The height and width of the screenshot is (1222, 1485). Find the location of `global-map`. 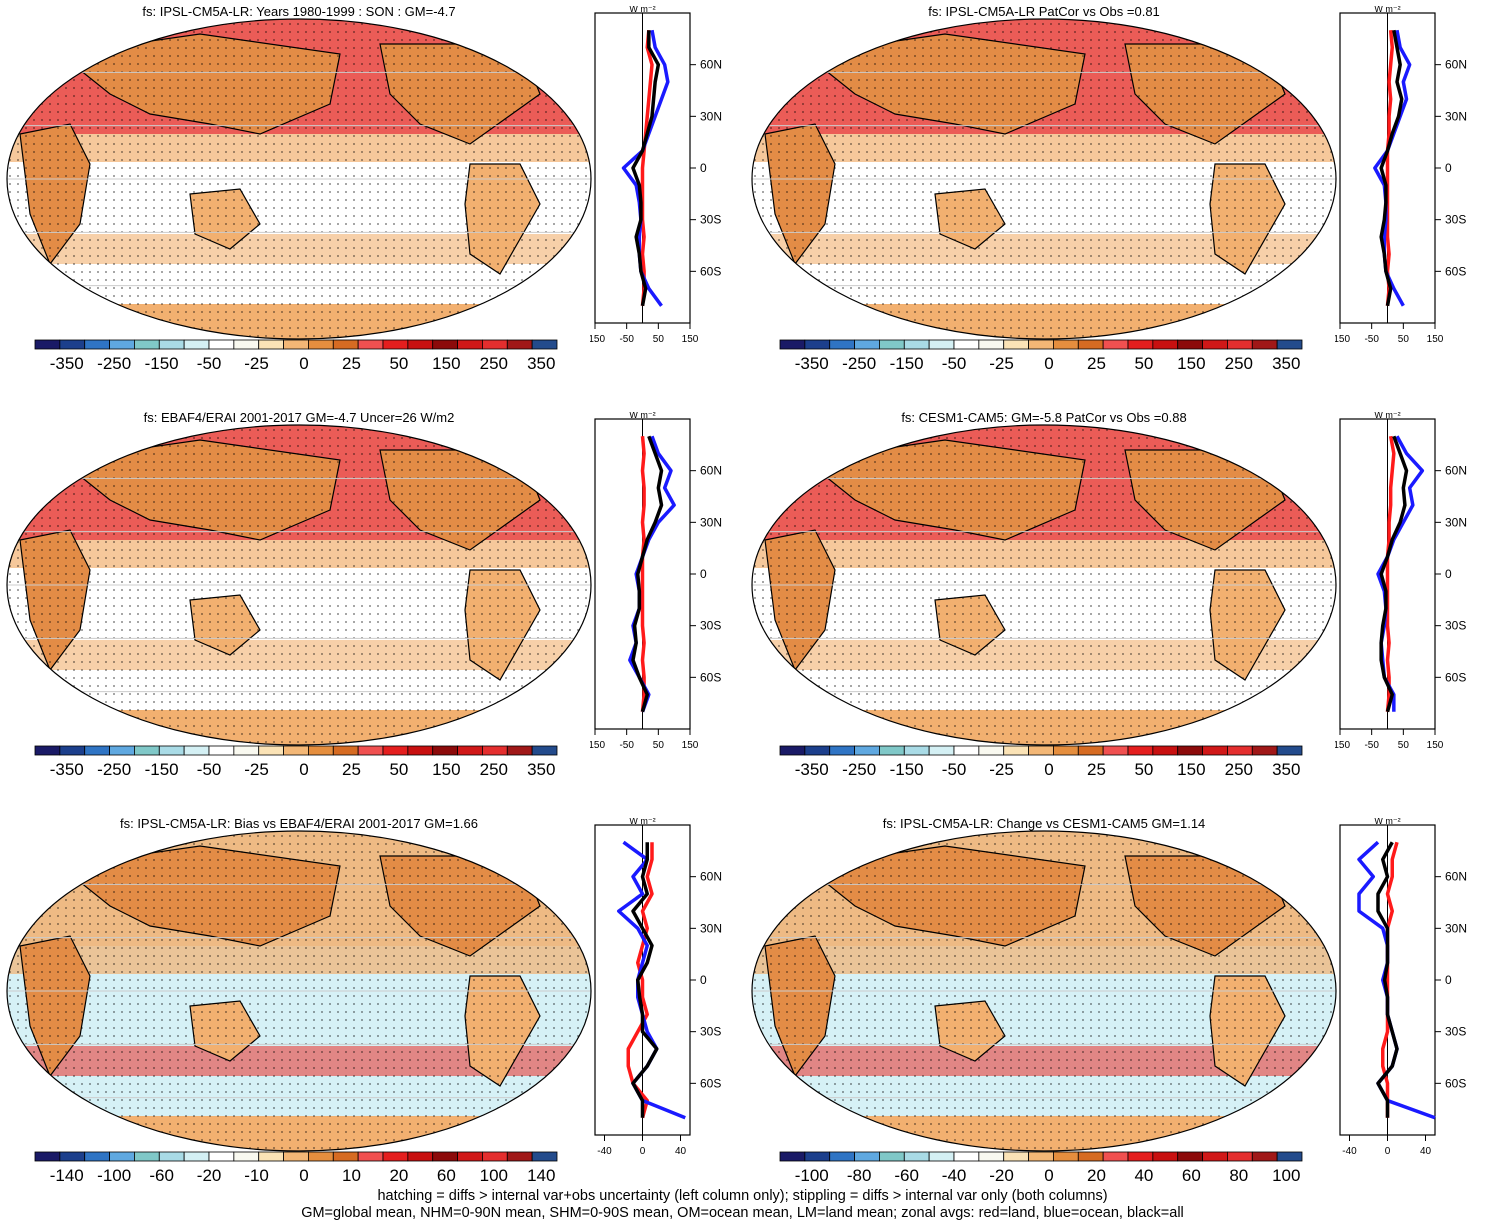

global-map is located at coordinates (1044, 991).